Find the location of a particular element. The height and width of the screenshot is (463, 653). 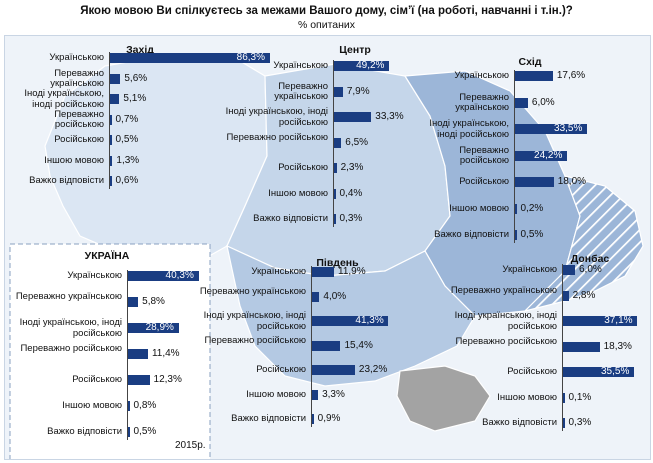

data-label: 35,5% is located at coordinates (615, 371).